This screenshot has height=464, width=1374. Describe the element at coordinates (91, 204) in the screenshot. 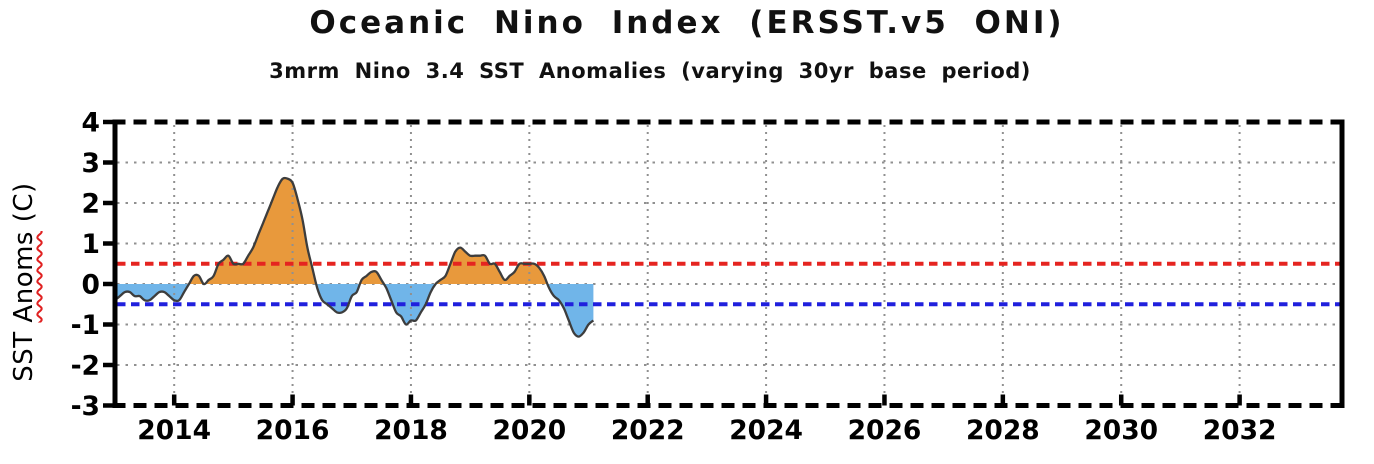

I see `y-tick-label: 2` at that location.